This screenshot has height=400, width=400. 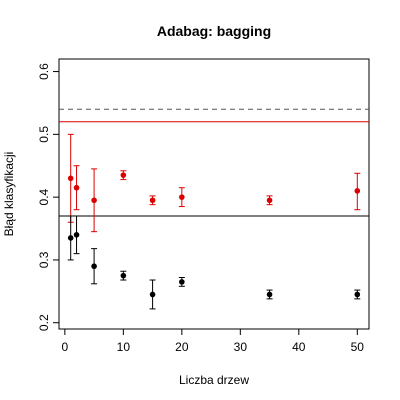 I want to click on y-tick-label-1: 0.3, so click(x=44, y=259).